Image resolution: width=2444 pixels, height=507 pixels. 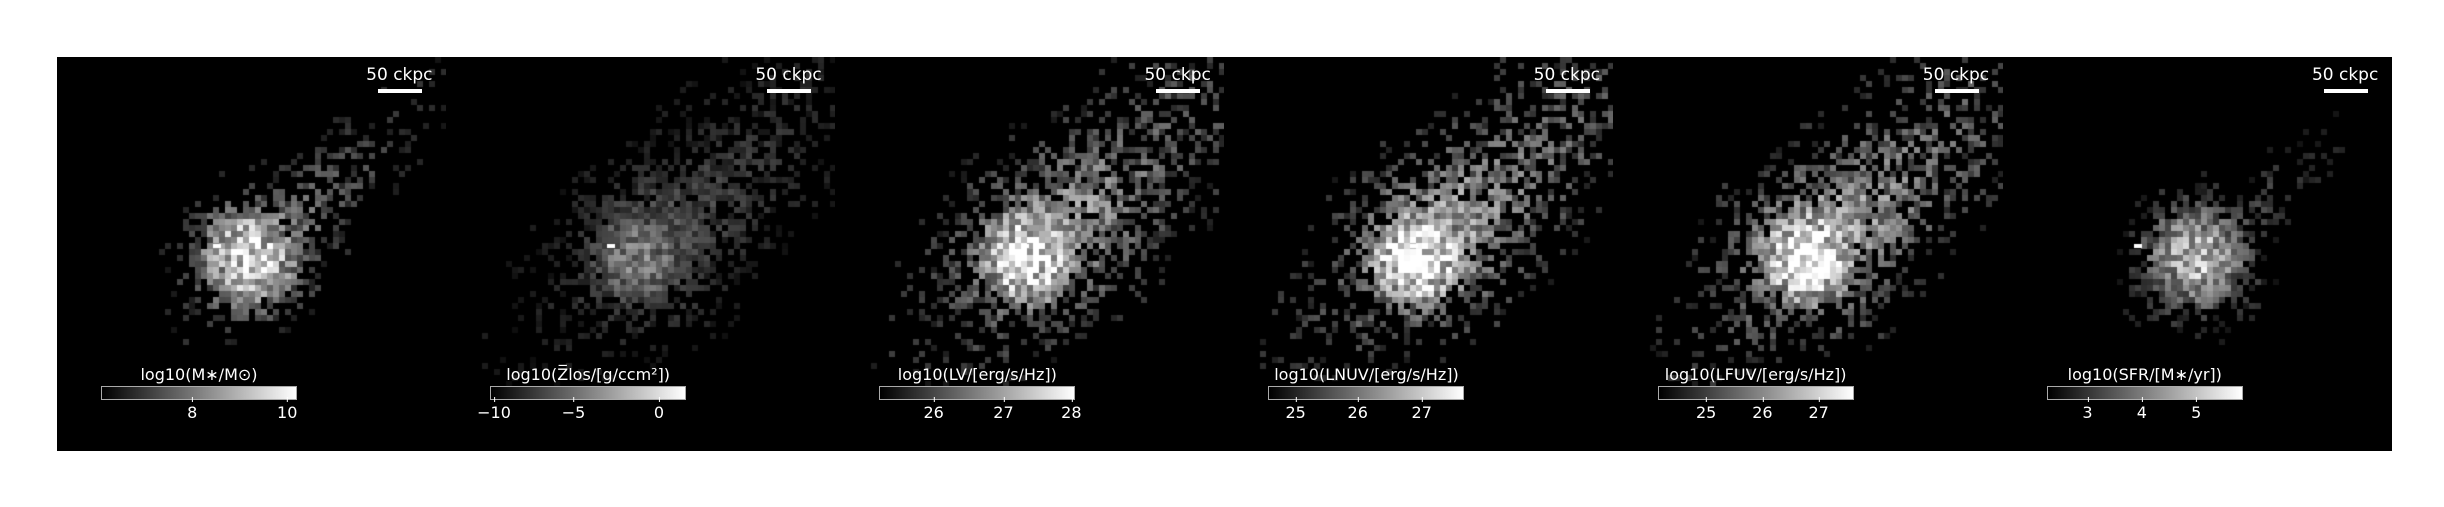 I want to click on colorbar-tick: −5, so click(x=573, y=409).